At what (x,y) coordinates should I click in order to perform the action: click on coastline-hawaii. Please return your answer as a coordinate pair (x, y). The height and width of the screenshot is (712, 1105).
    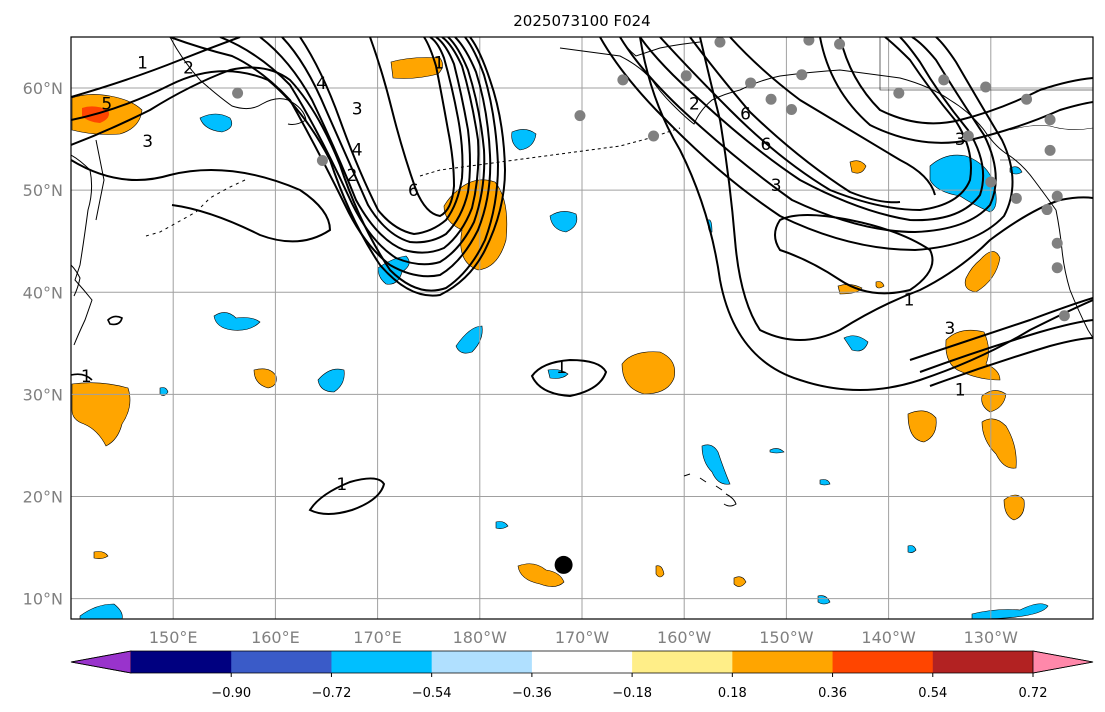
    Looking at the image, I should click on (710, 490).